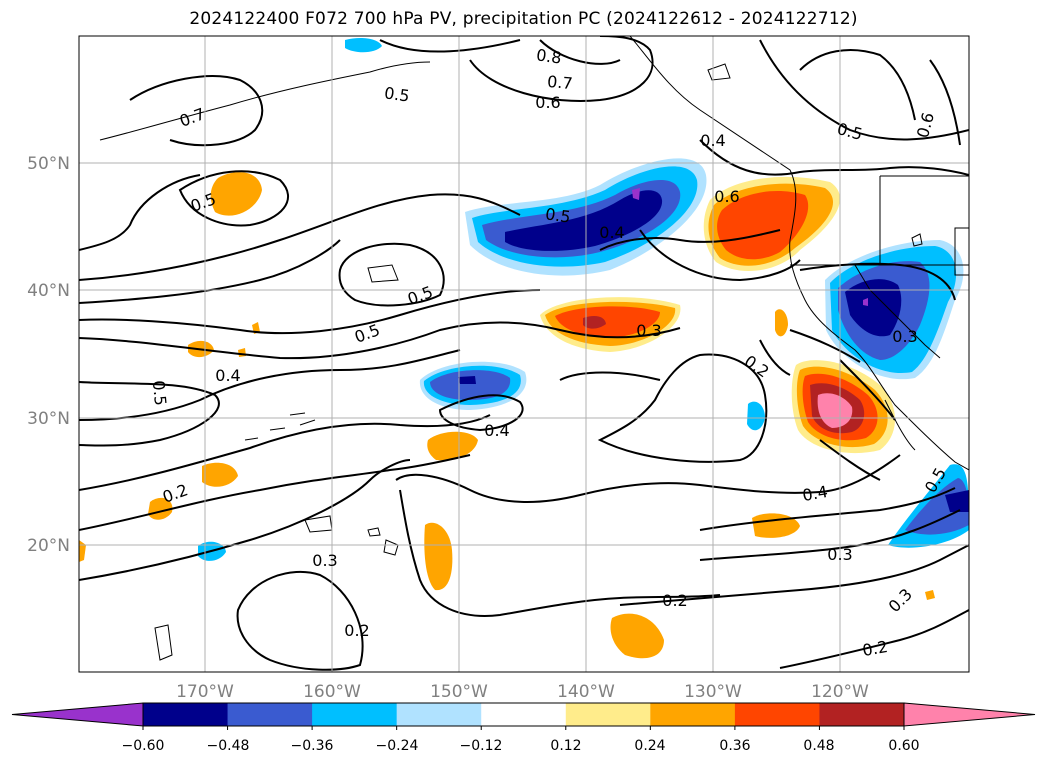  Describe the element at coordinates (649, 746) in the screenshot. I see `colorbar-tick-label: 0.24` at that location.